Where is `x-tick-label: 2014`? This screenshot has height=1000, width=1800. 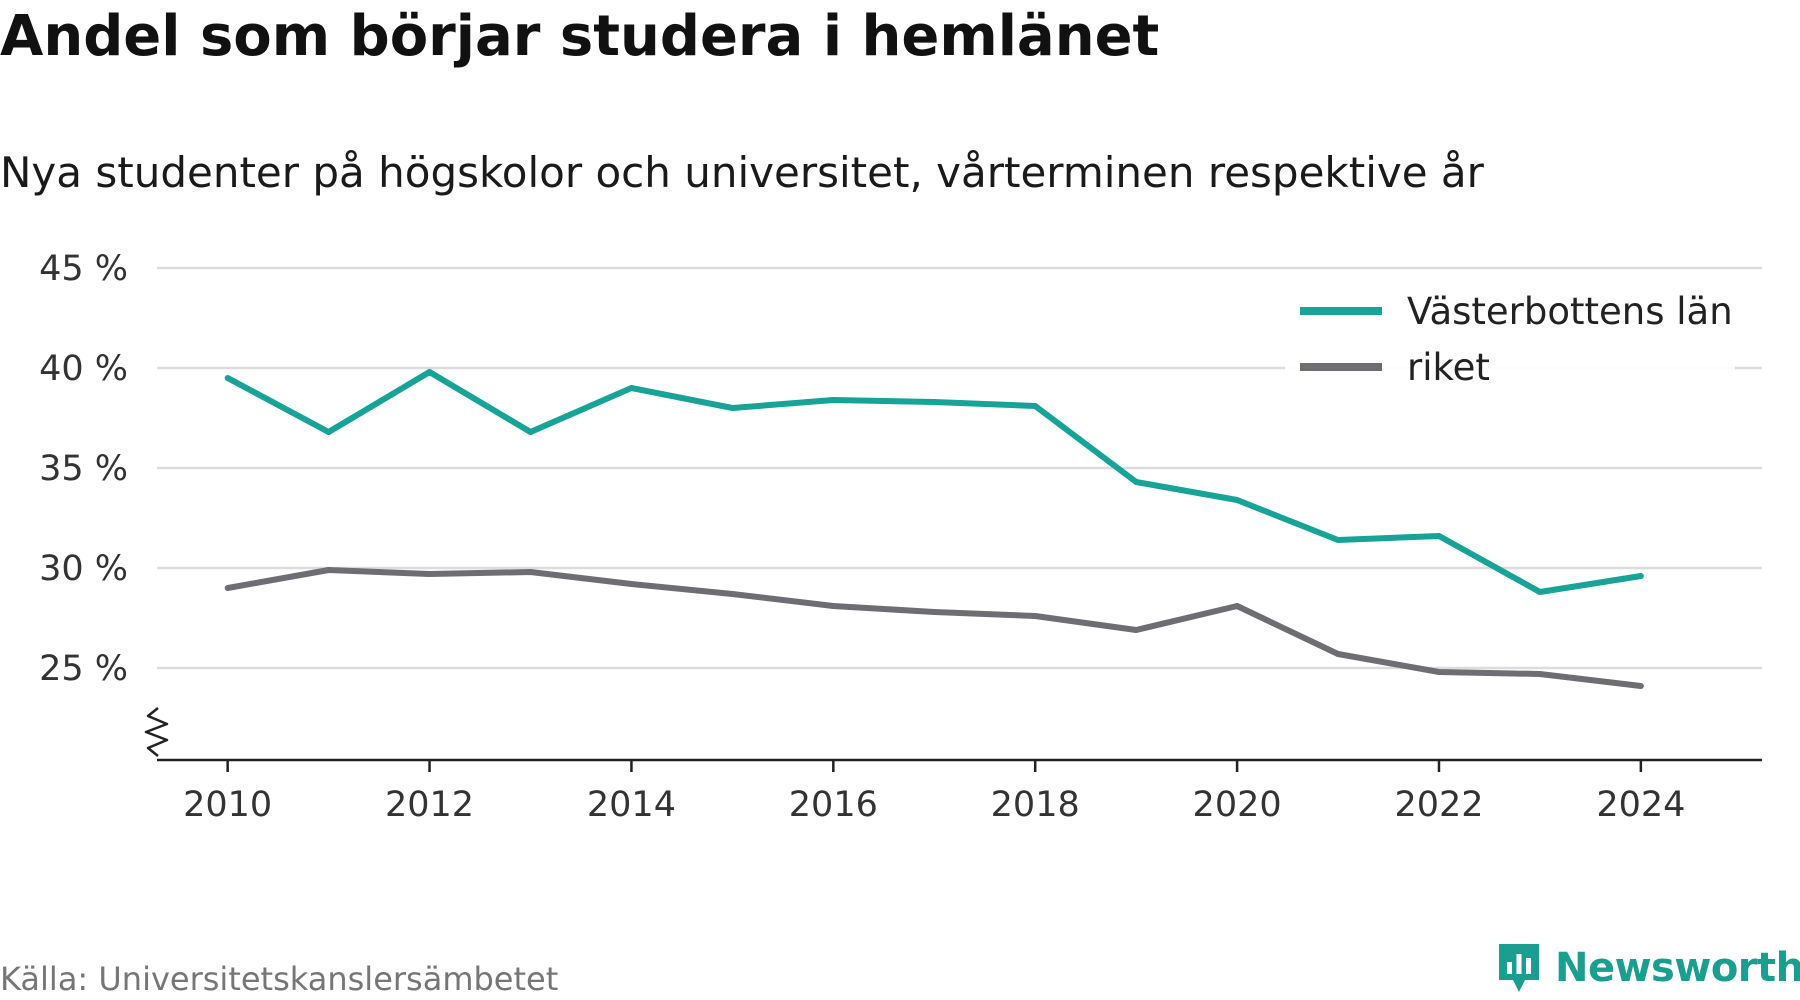 x-tick-label: 2014 is located at coordinates (631, 805).